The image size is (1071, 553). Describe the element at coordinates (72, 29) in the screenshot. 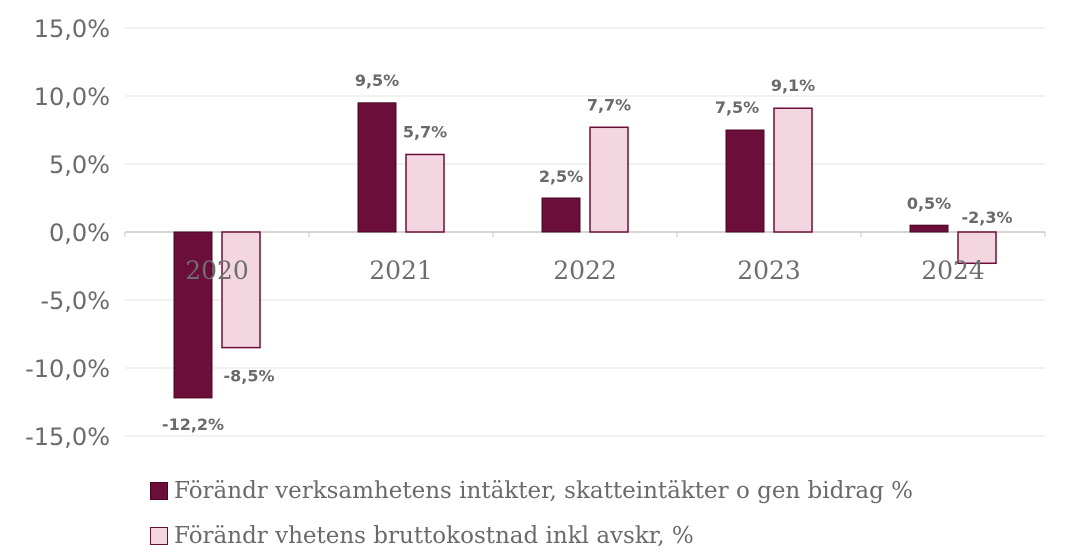

I see `y-tick-label: 15,0%` at that location.